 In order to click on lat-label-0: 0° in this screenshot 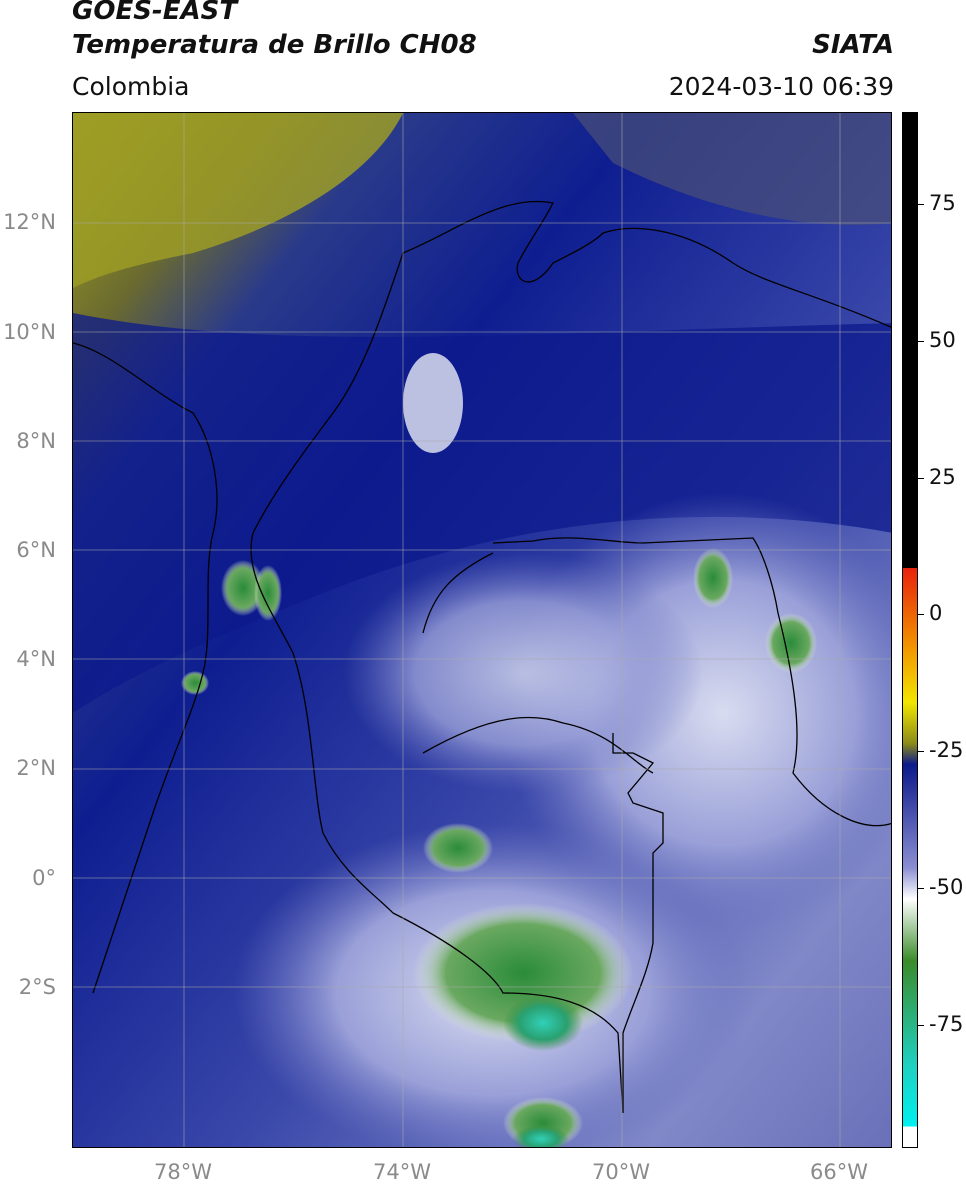, I will do `click(44, 878)`.